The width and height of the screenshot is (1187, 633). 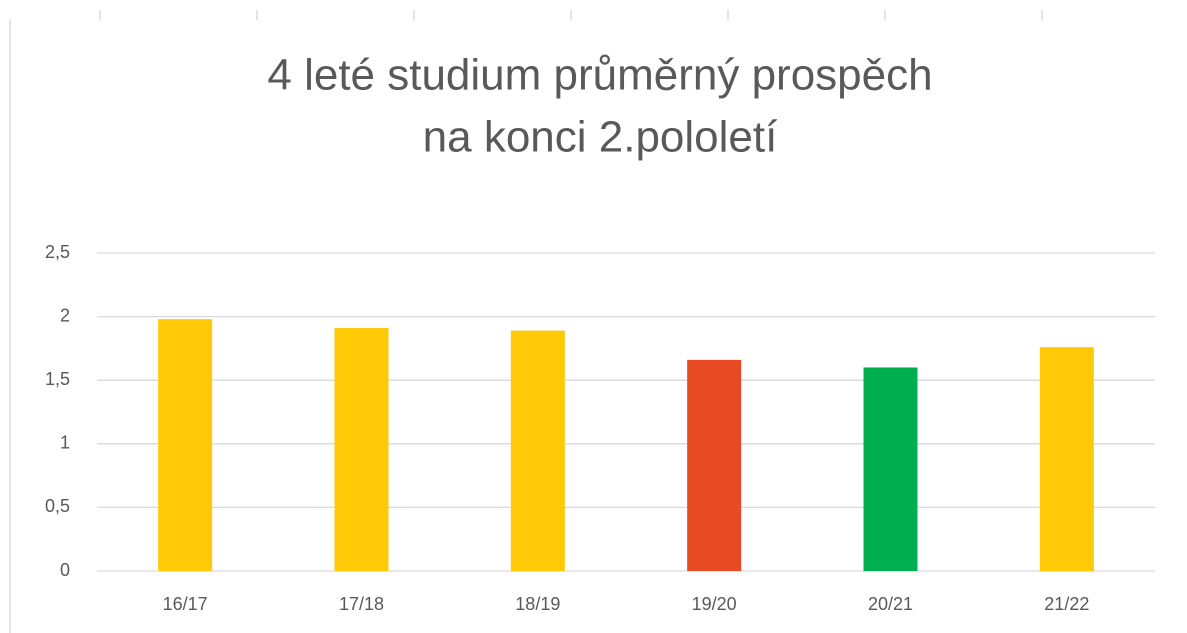 What do you see at coordinates (57, 252) in the screenshot?
I see `y-tick-label: 2,5` at bounding box center [57, 252].